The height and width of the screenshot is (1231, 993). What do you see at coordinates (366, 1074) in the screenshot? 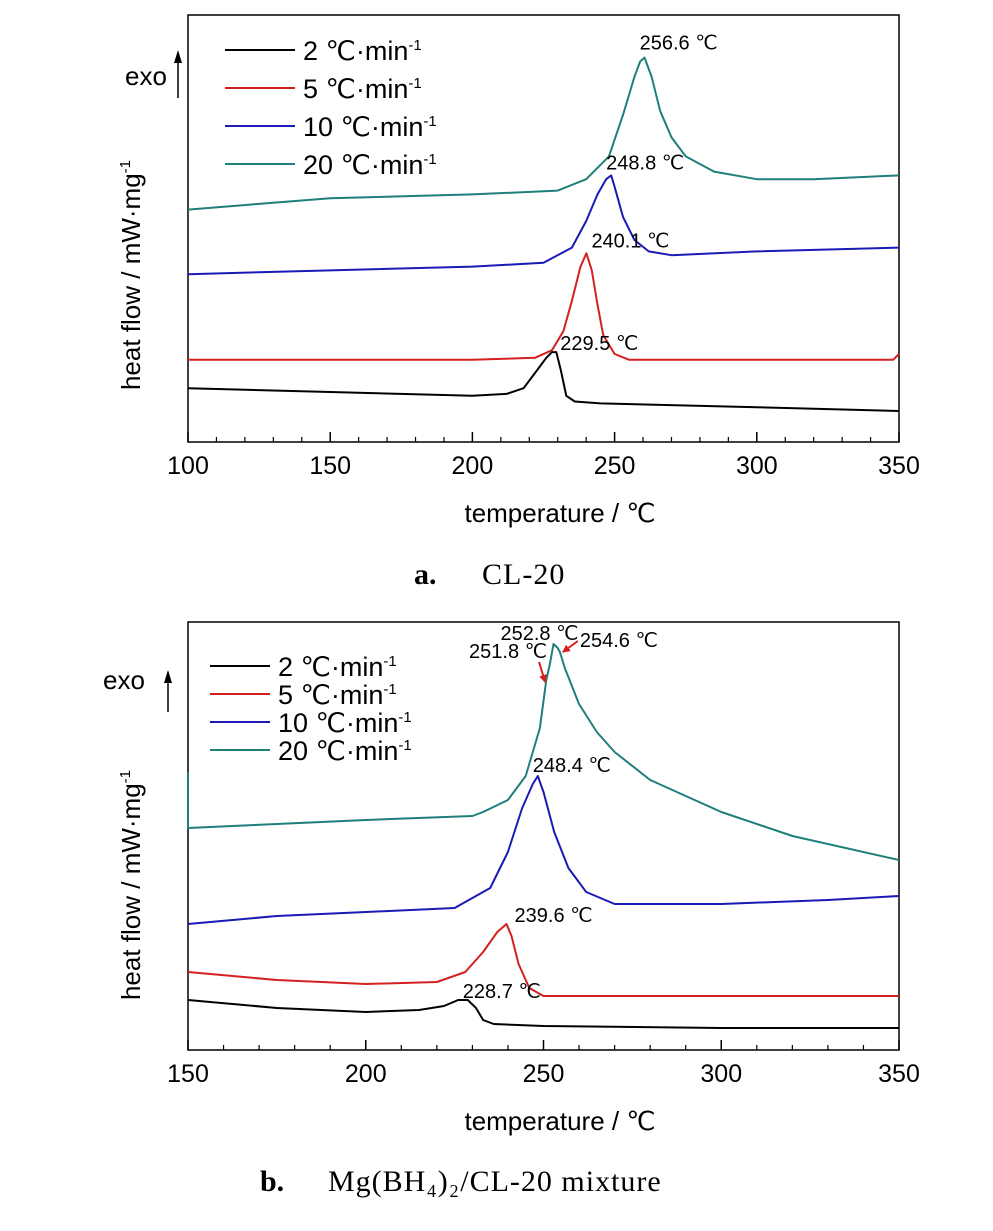
I see `panel-b-x-tick-label: 200` at bounding box center [366, 1074].